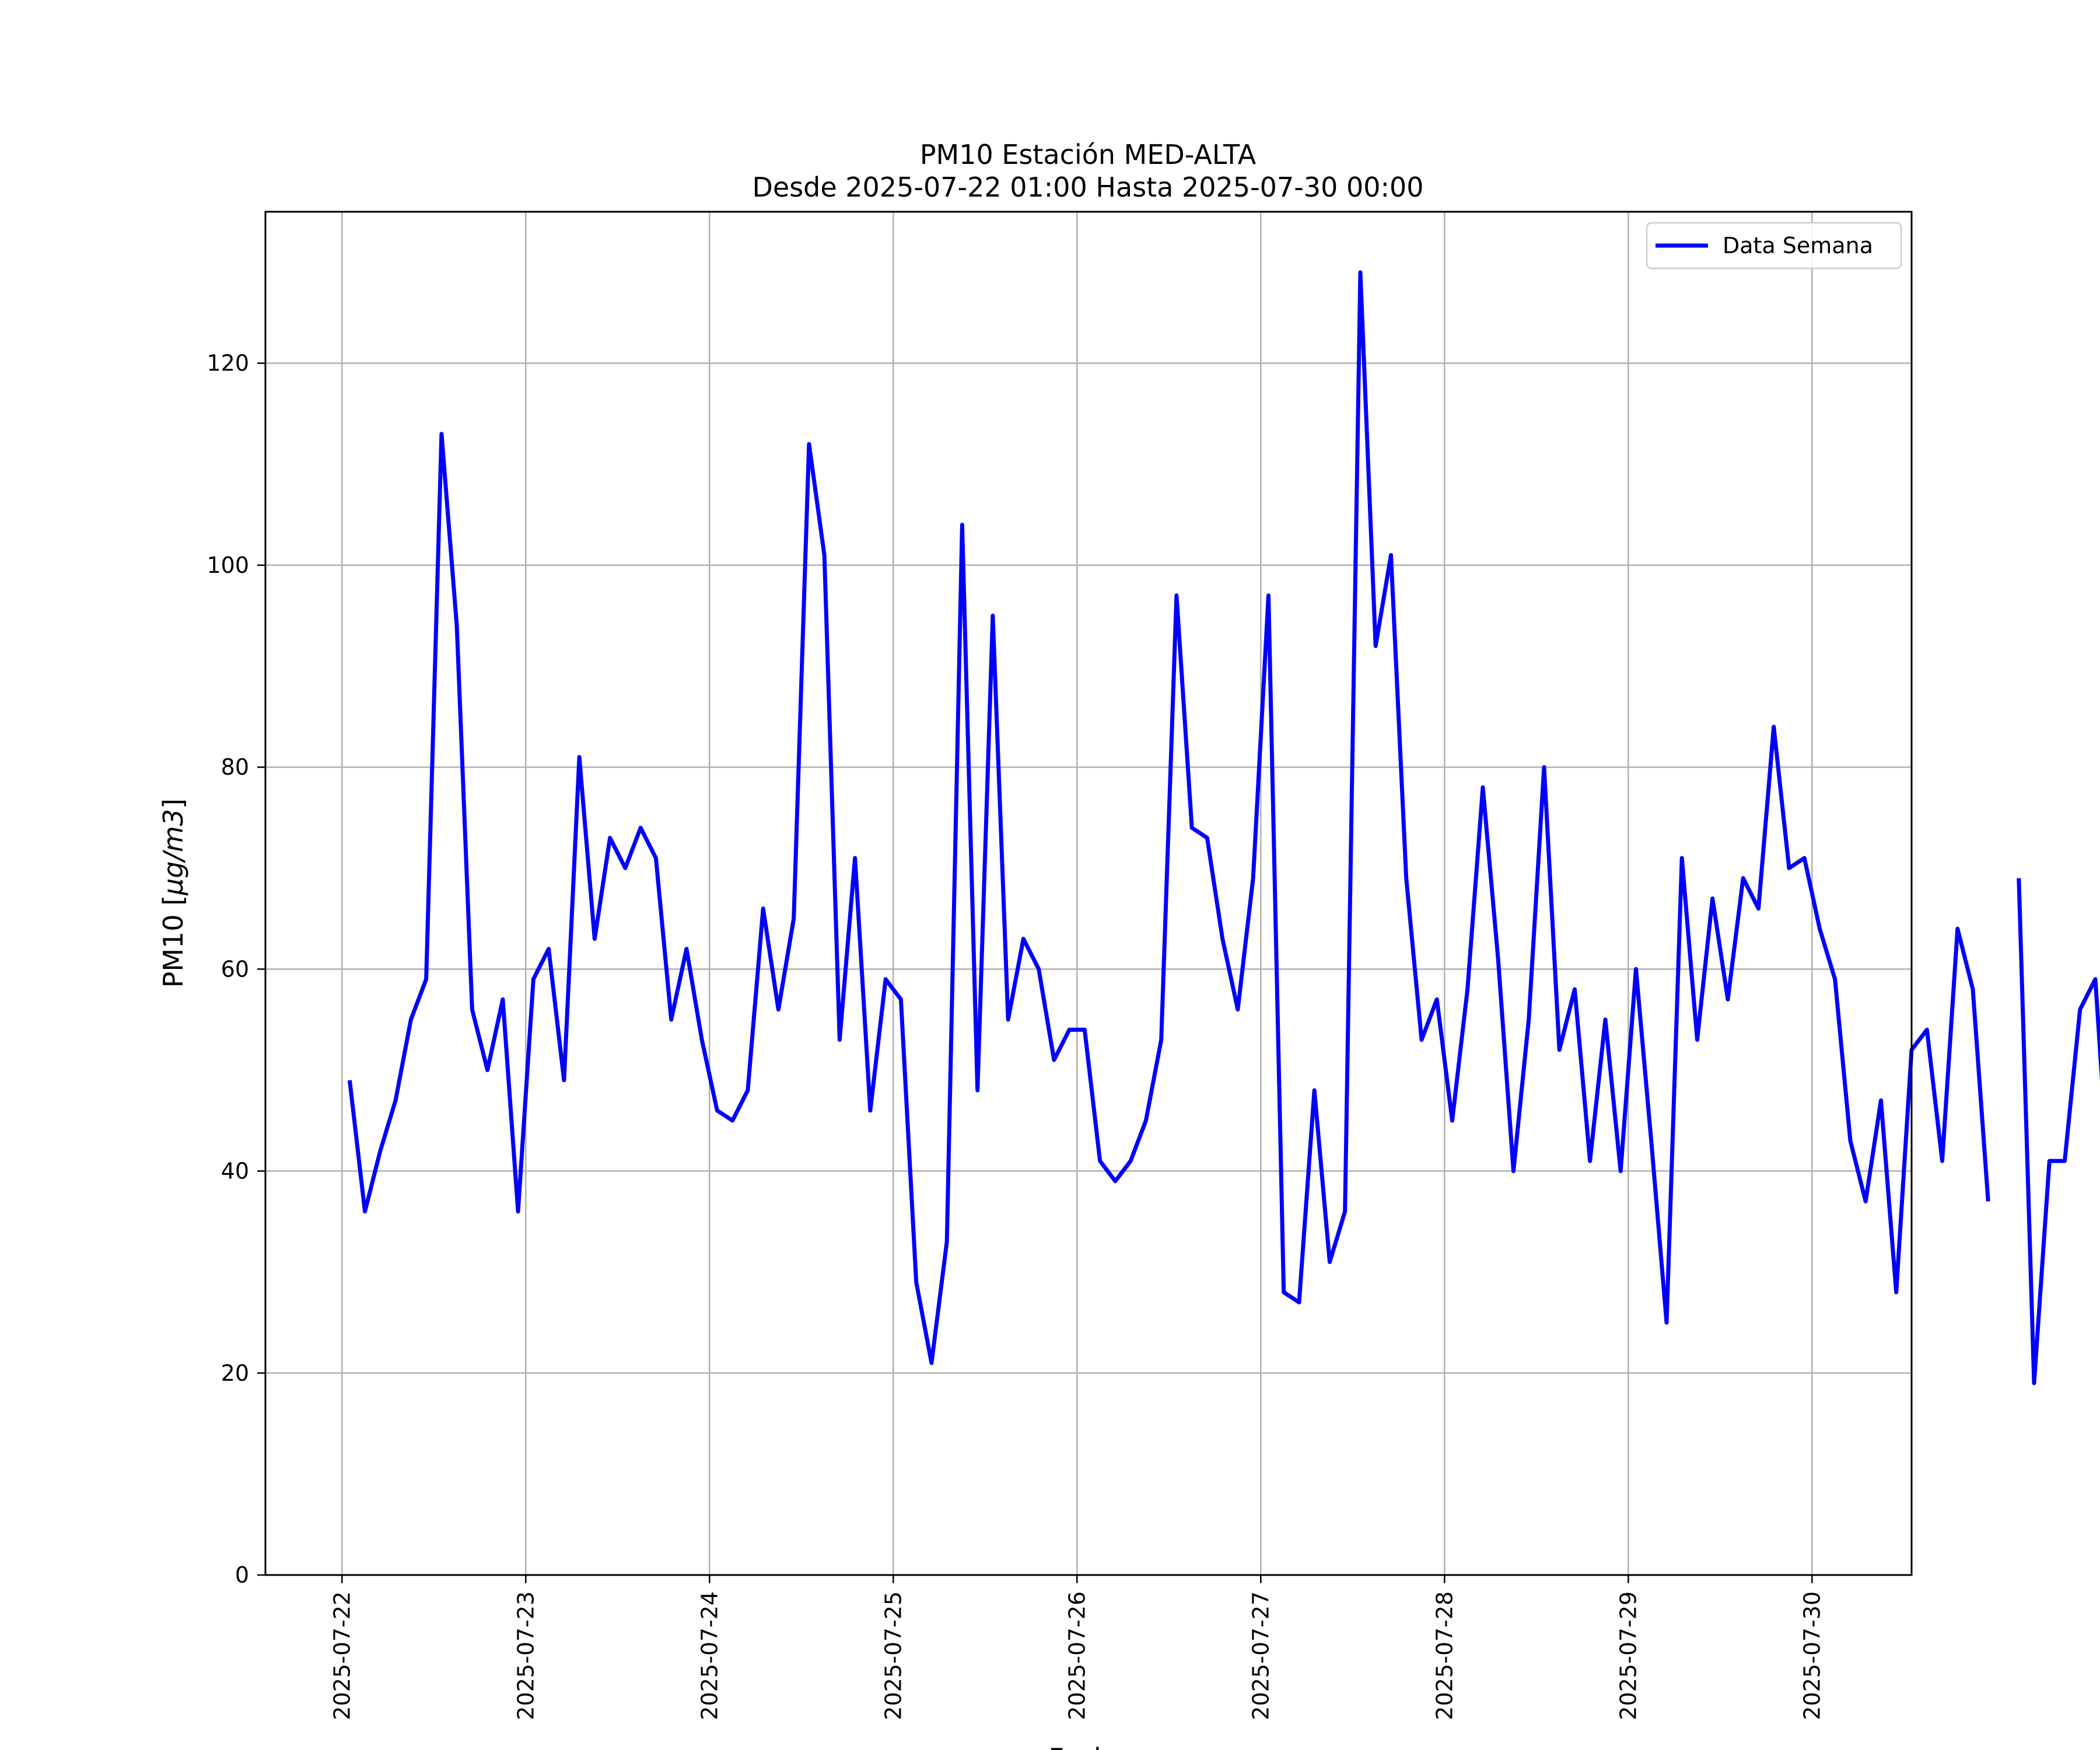  Describe the element at coordinates (235, 1171) in the screenshot. I see `y-tick-label: 40` at that location.